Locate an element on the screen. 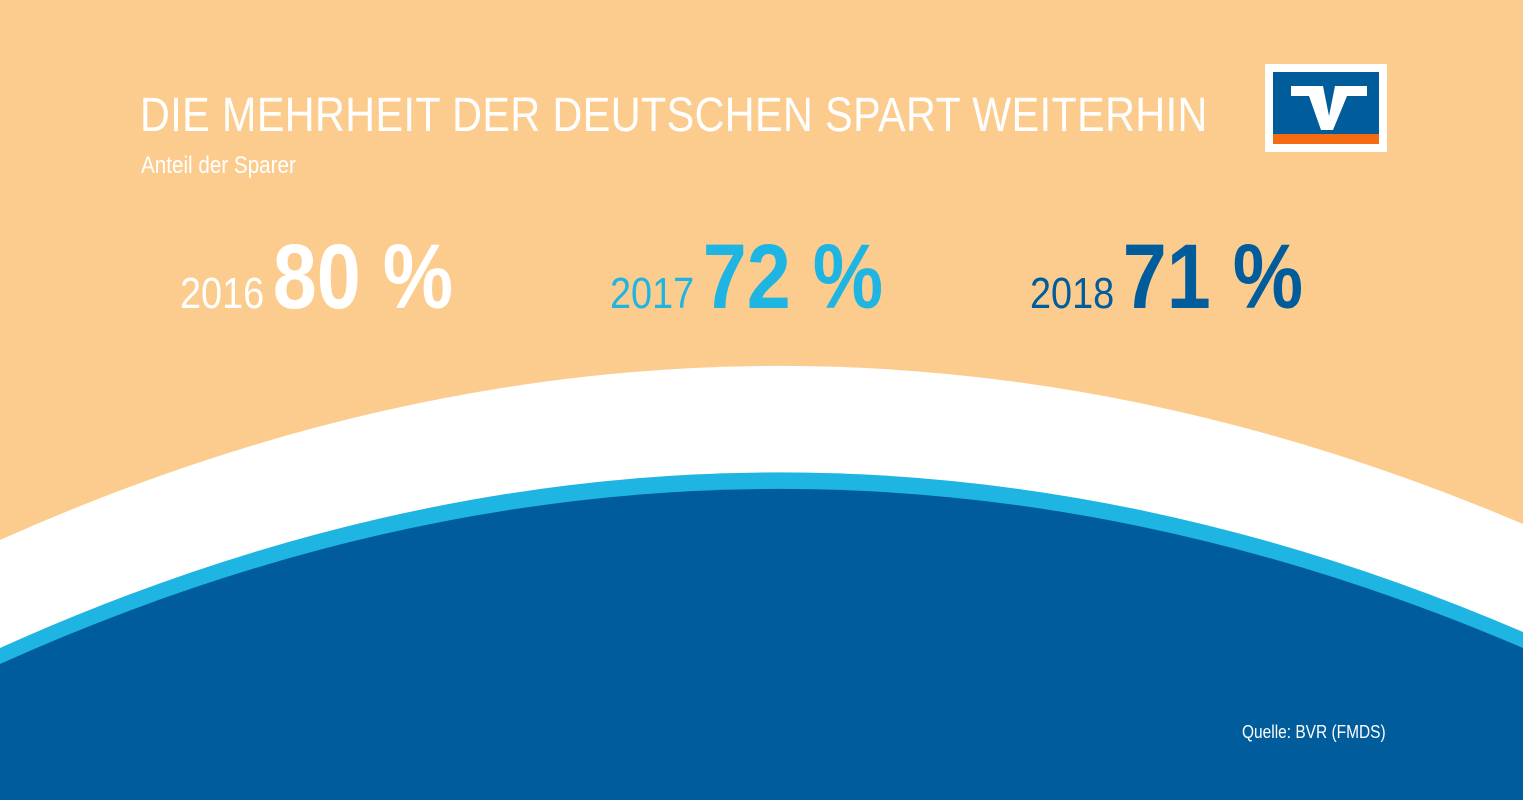 The image size is (1523, 800). year-label: 2017 is located at coordinates (652, 293).